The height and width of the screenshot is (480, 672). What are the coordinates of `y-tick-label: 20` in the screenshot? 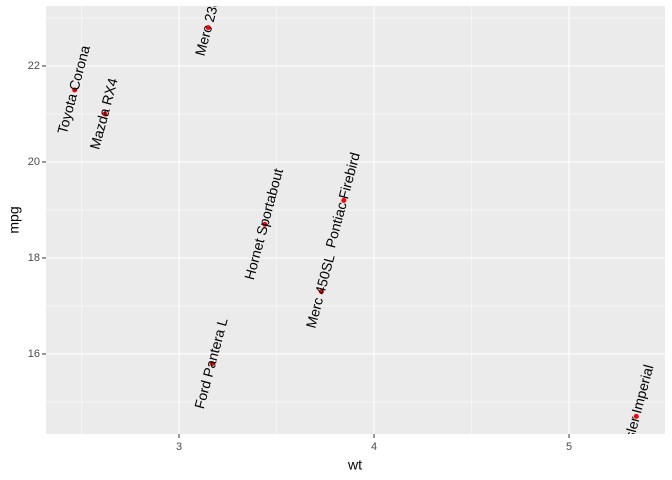 It's located at (34, 162).